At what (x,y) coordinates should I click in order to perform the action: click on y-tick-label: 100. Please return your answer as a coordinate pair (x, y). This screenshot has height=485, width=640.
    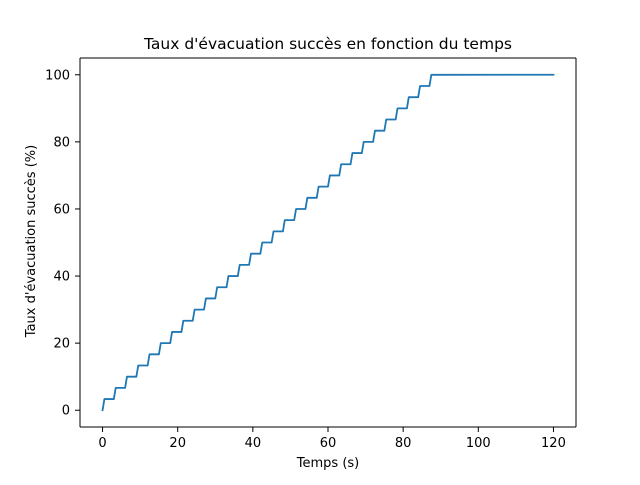
    Looking at the image, I should click on (57, 75).